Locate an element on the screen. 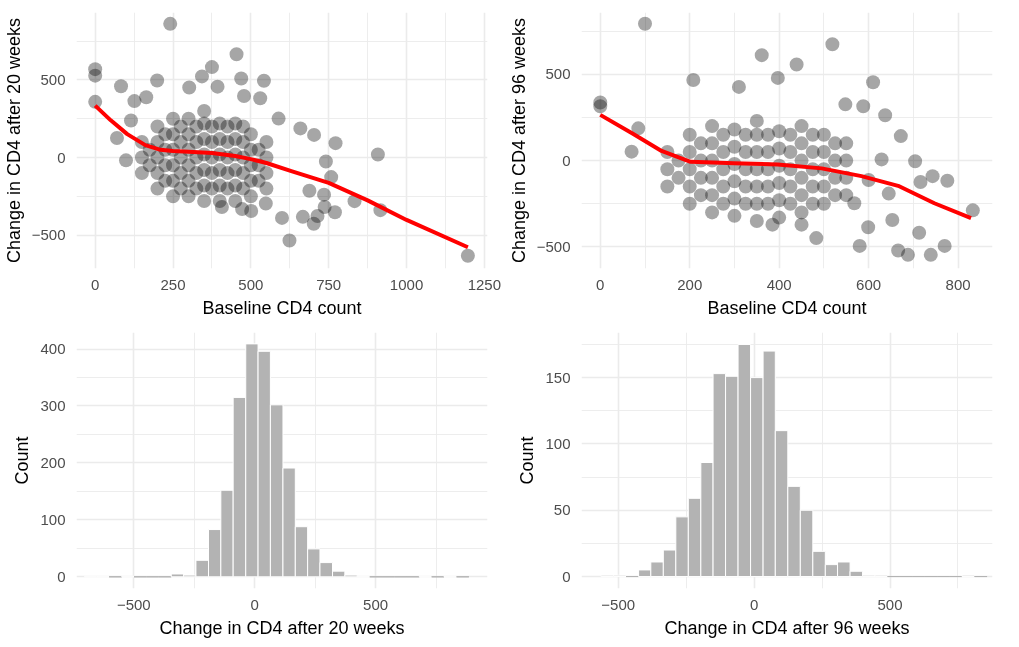 The image size is (1019, 647). x-tick-label: 600 is located at coordinates (869, 284).